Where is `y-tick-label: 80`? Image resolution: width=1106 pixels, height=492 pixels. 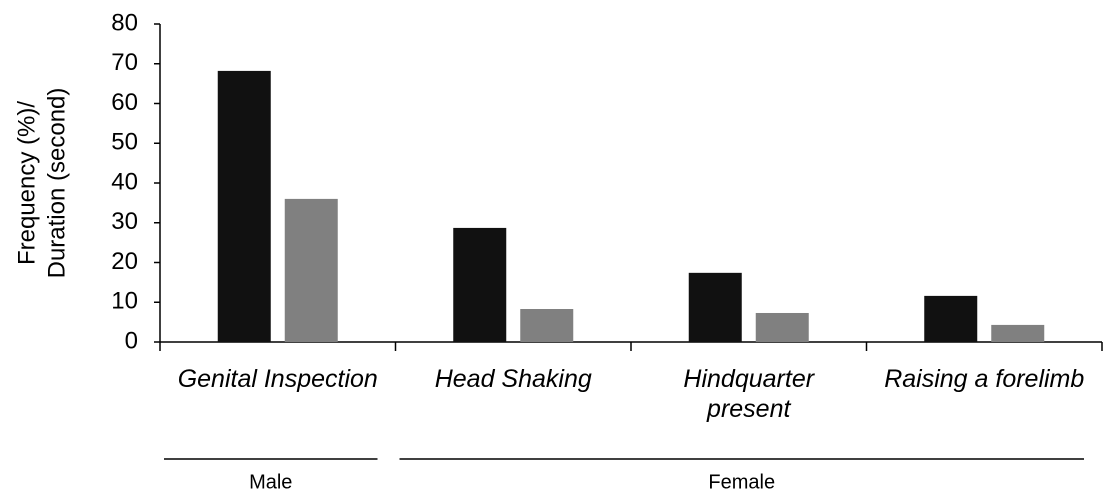 y-tick-label: 80 is located at coordinates (124, 22).